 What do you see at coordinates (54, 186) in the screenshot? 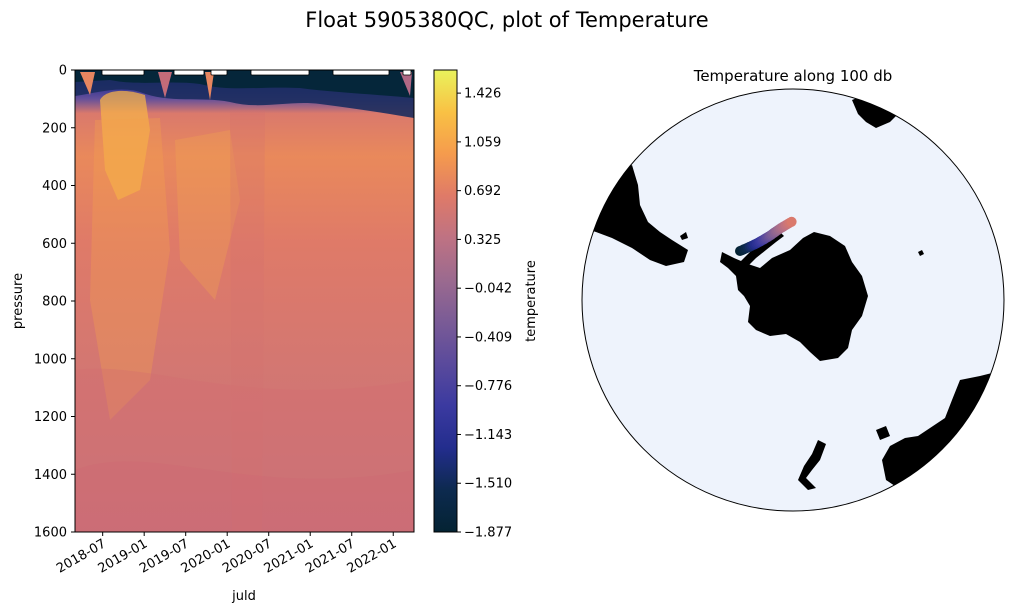
I see `y-tick-label: 400` at bounding box center [54, 186].